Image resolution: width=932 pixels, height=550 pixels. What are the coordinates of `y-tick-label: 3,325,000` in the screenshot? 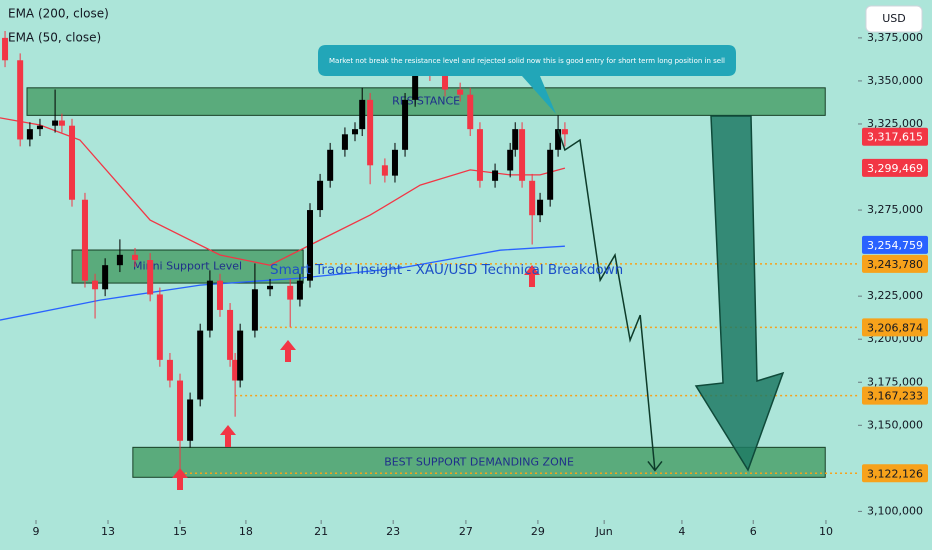 It's located at (895, 123).